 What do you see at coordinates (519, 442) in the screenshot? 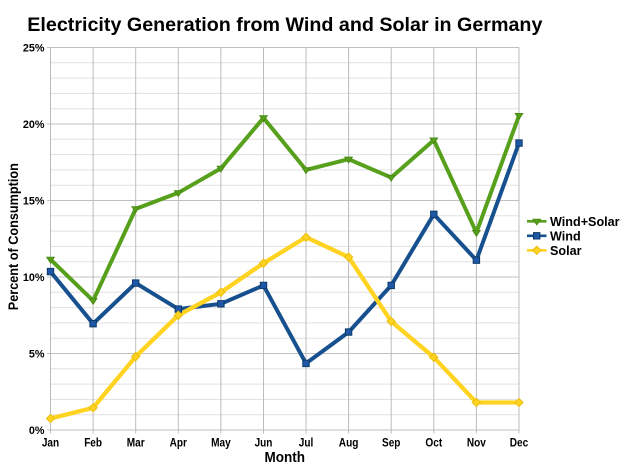
I see `svg-text: Dec` at bounding box center [519, 442].